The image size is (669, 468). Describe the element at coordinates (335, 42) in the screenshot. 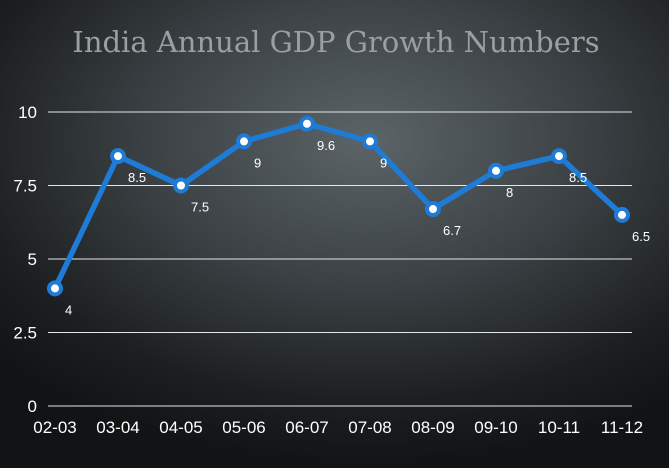

I see `chart-title: India Annual GDP Growth Numbers` at that location.